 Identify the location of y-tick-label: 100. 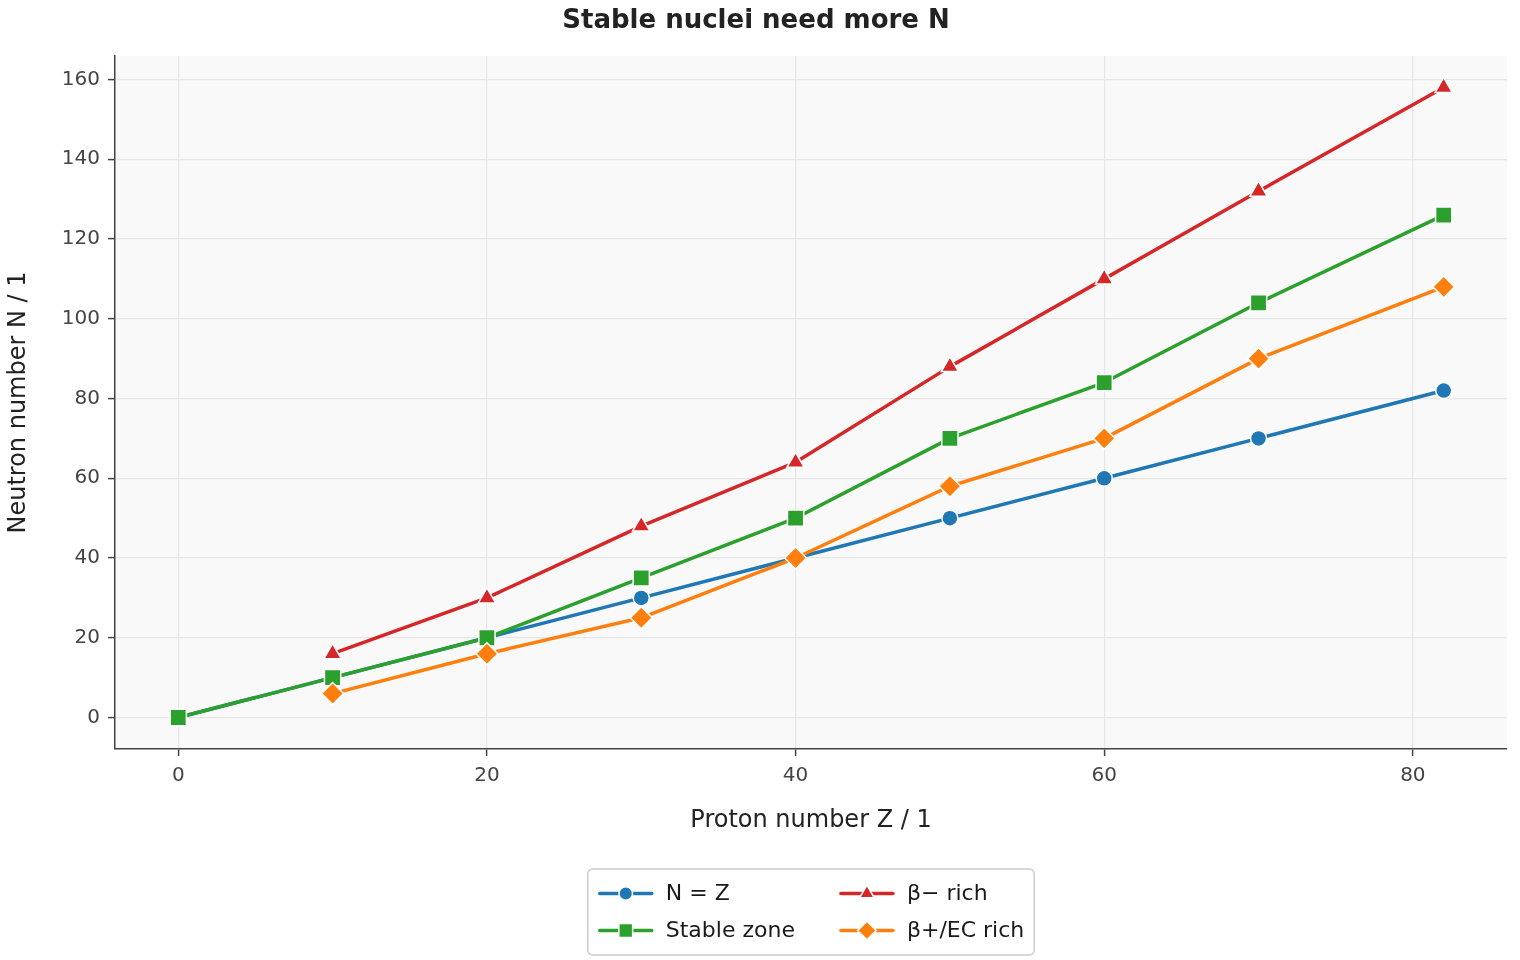
(80, 316).